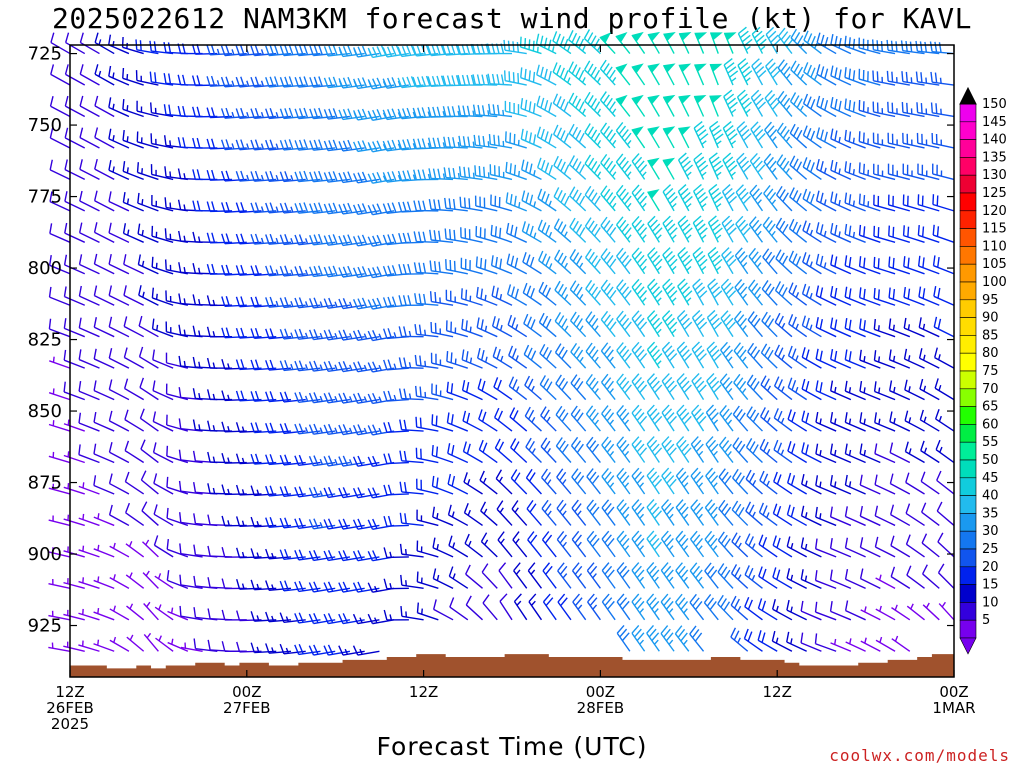  I want to click on barb-flag, so click(685, 68).